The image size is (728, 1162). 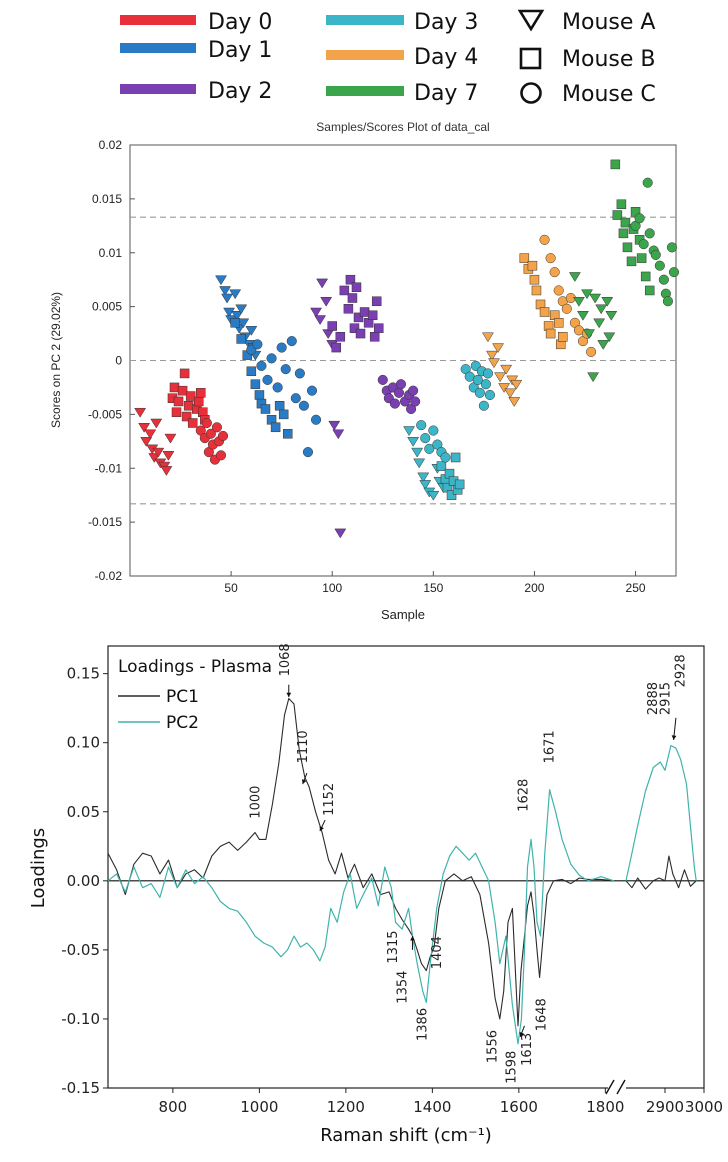 What do you see at coordinates (402, 127) in the screenshot?
I see `scores-chart-title: Samples/Scores Plot of data_cal` at bounding box center [402, 127].